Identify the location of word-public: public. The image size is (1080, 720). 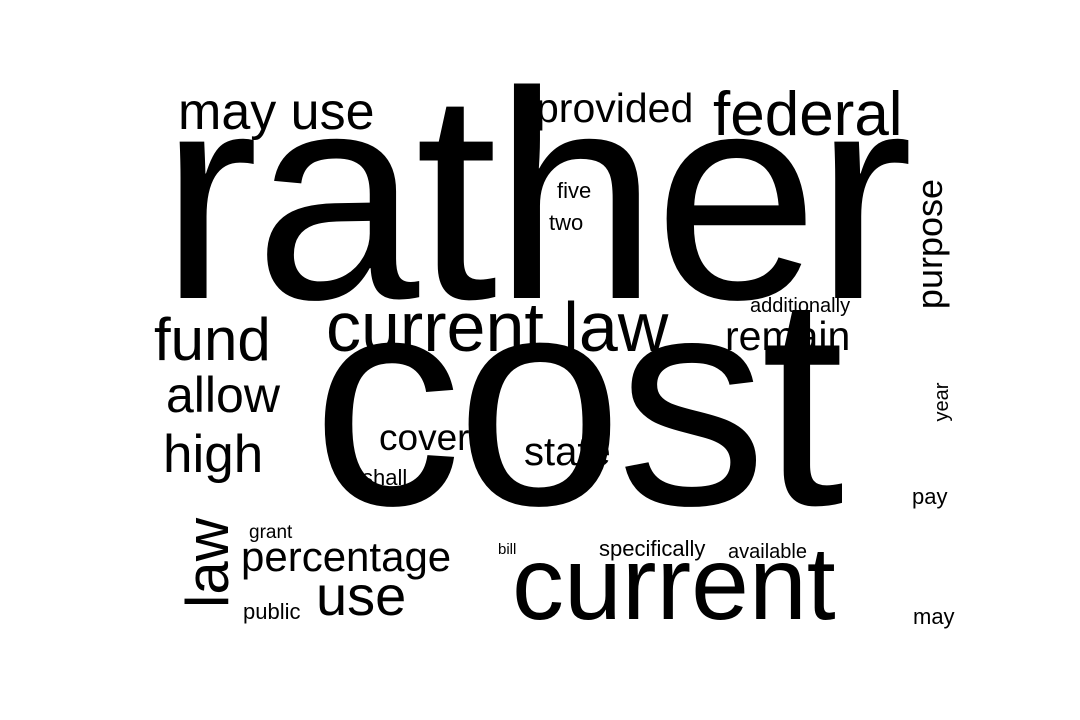
(272, 611).